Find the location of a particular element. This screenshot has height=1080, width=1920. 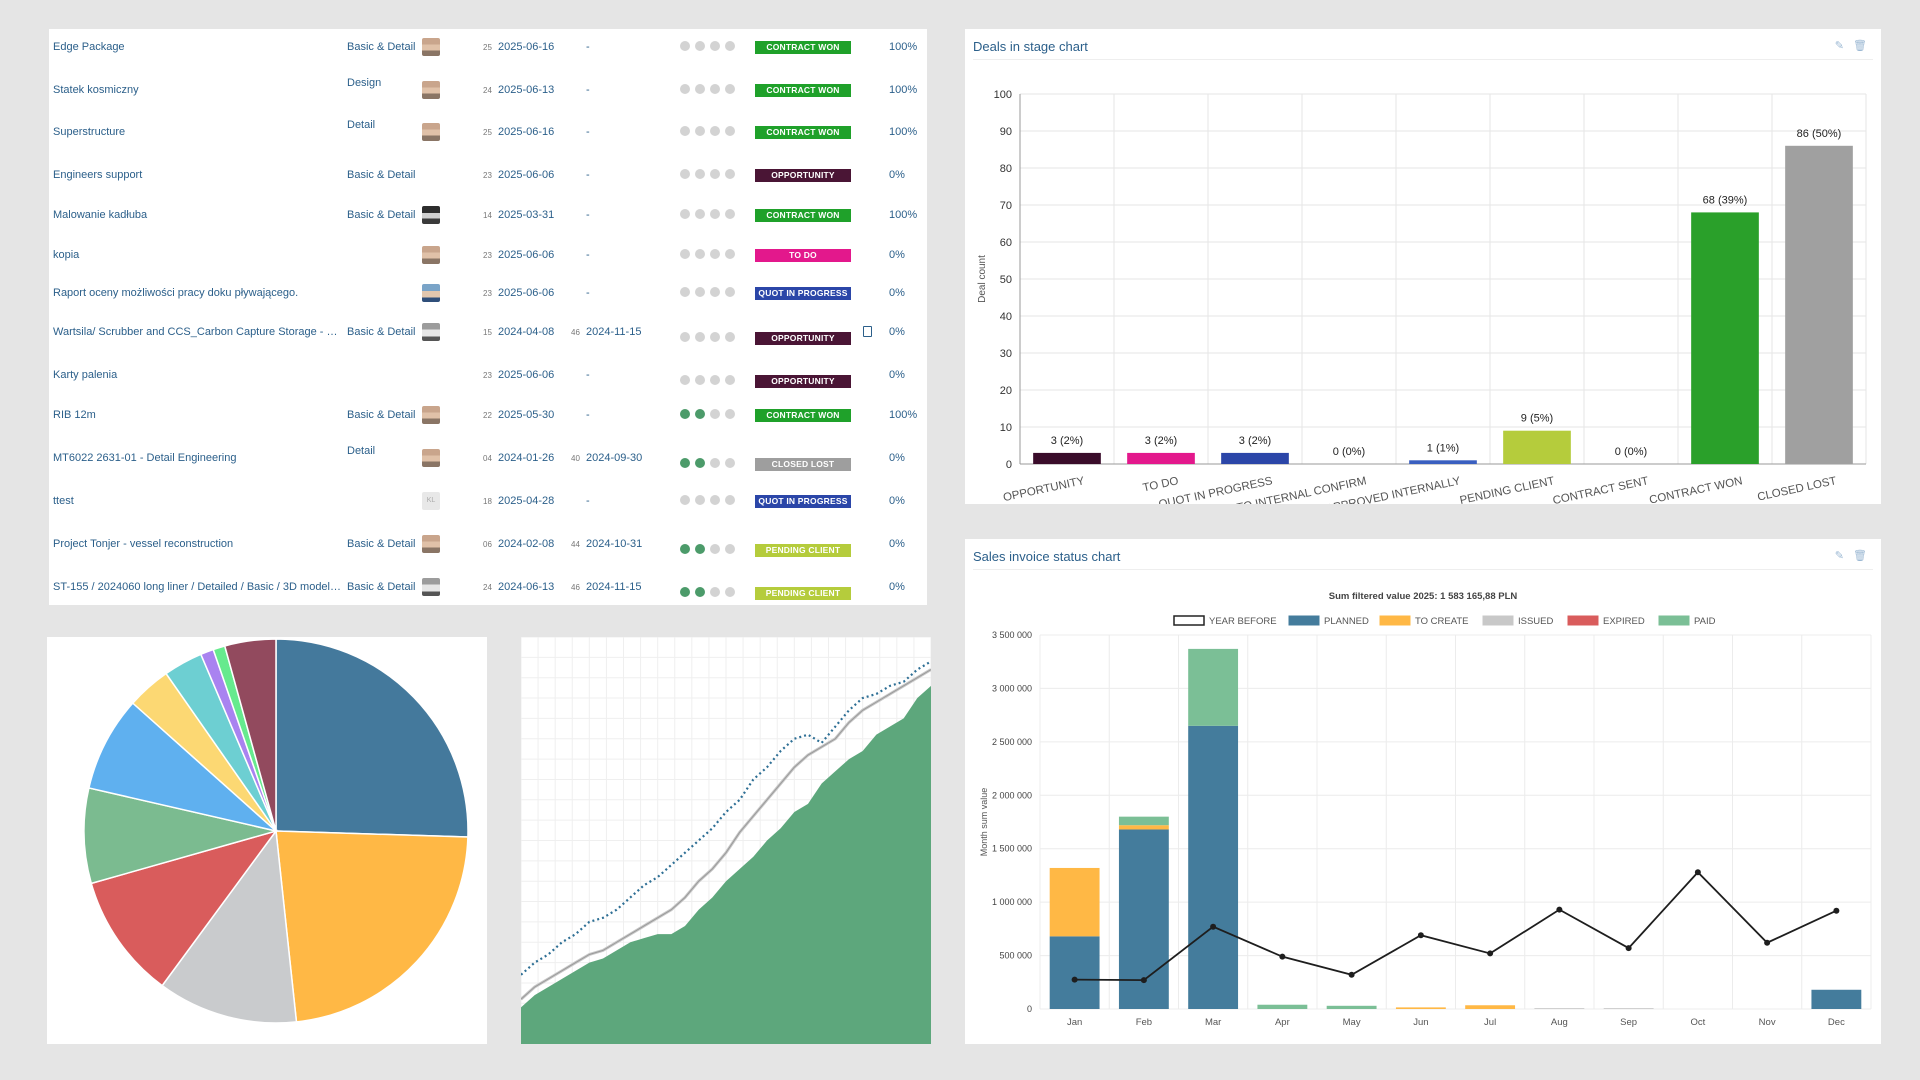

start-date: 2025-05-30 is located at coordinates (526, 415).